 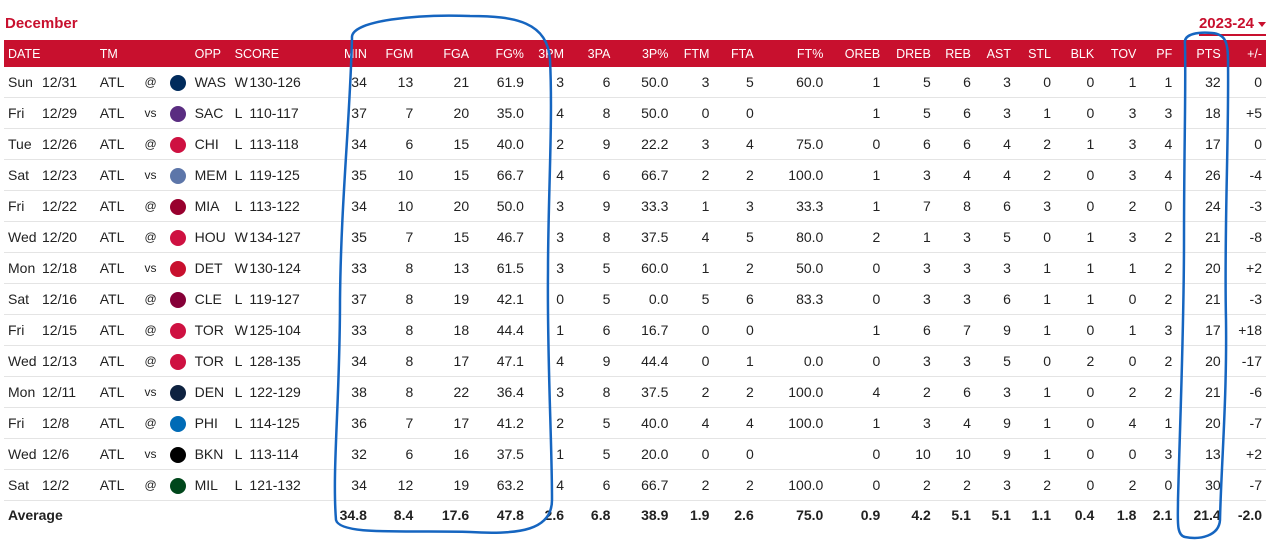 I want to click on game-score-link: 128-135, so click(x=280, y=361).